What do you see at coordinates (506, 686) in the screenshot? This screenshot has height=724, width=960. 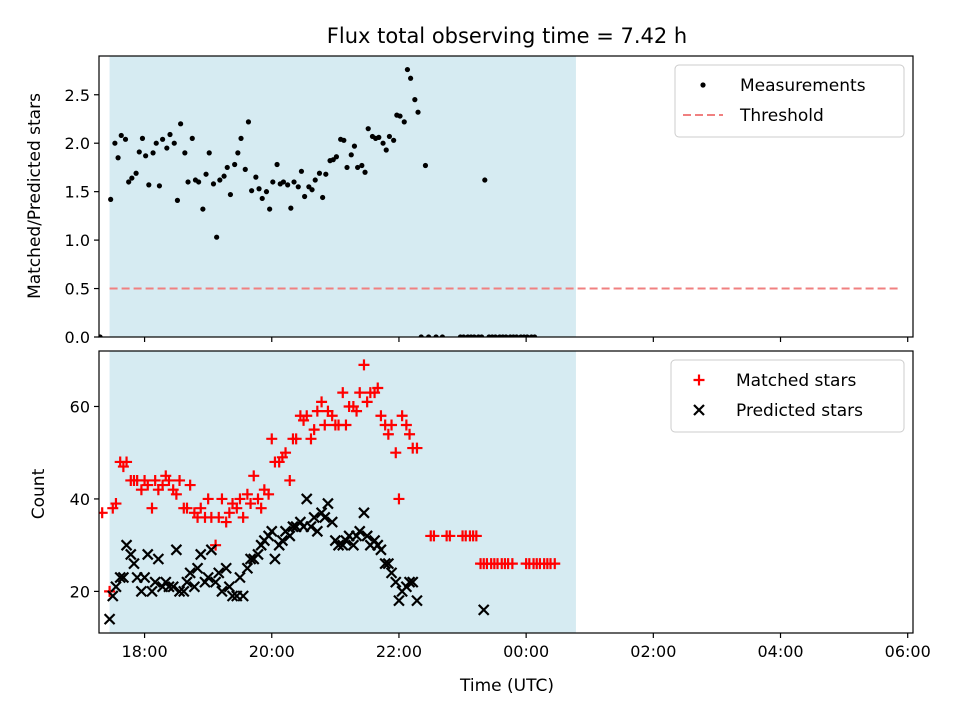 I see `x-axis-label: Time (UTC)` at bounding box center [506, 686].